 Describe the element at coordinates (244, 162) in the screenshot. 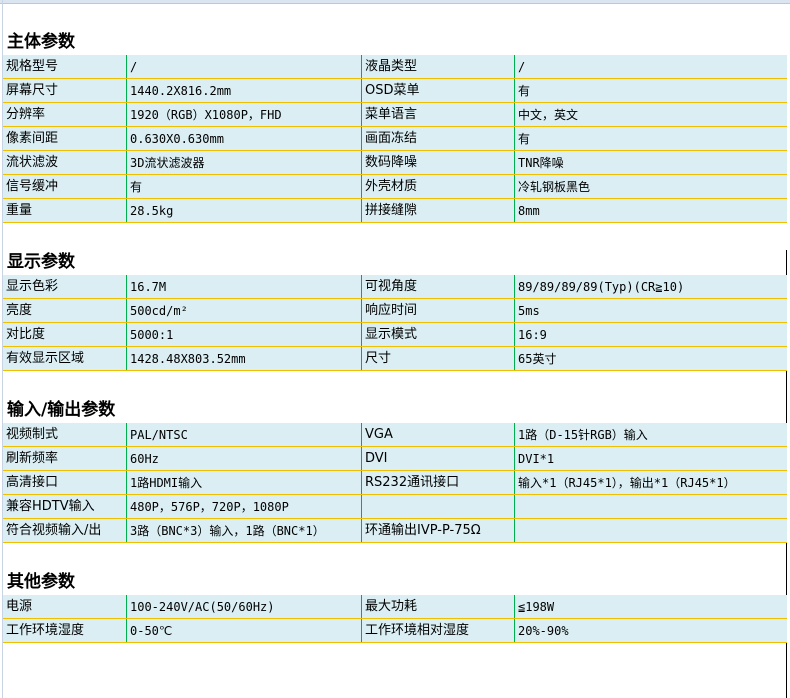

I see `param-value-cell: 3D流状滤波器` at that location.